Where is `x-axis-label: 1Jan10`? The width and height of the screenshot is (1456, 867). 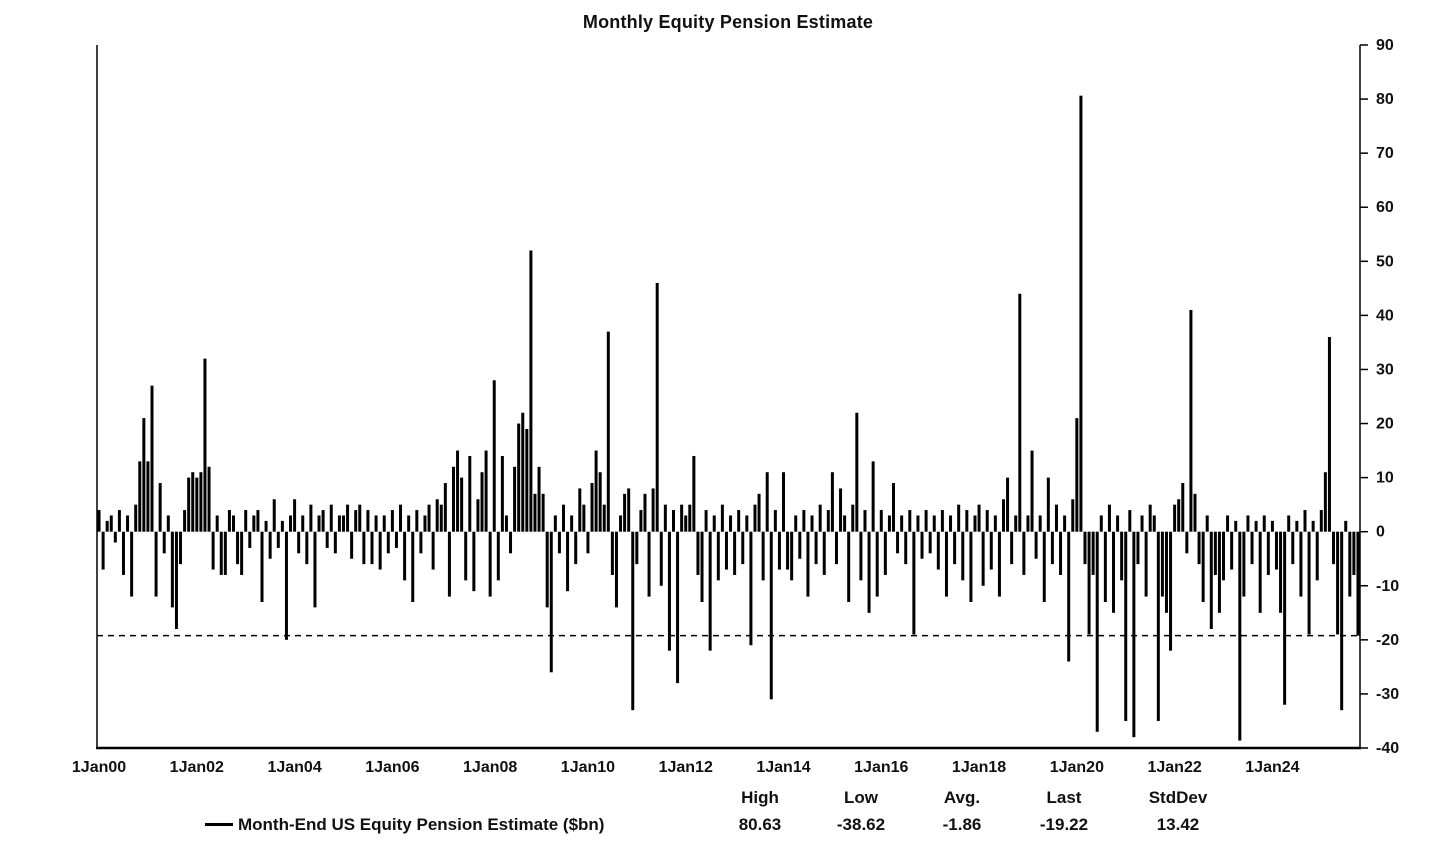 x-axis-label: 1Jan10 is located at coordinates (588, 767).